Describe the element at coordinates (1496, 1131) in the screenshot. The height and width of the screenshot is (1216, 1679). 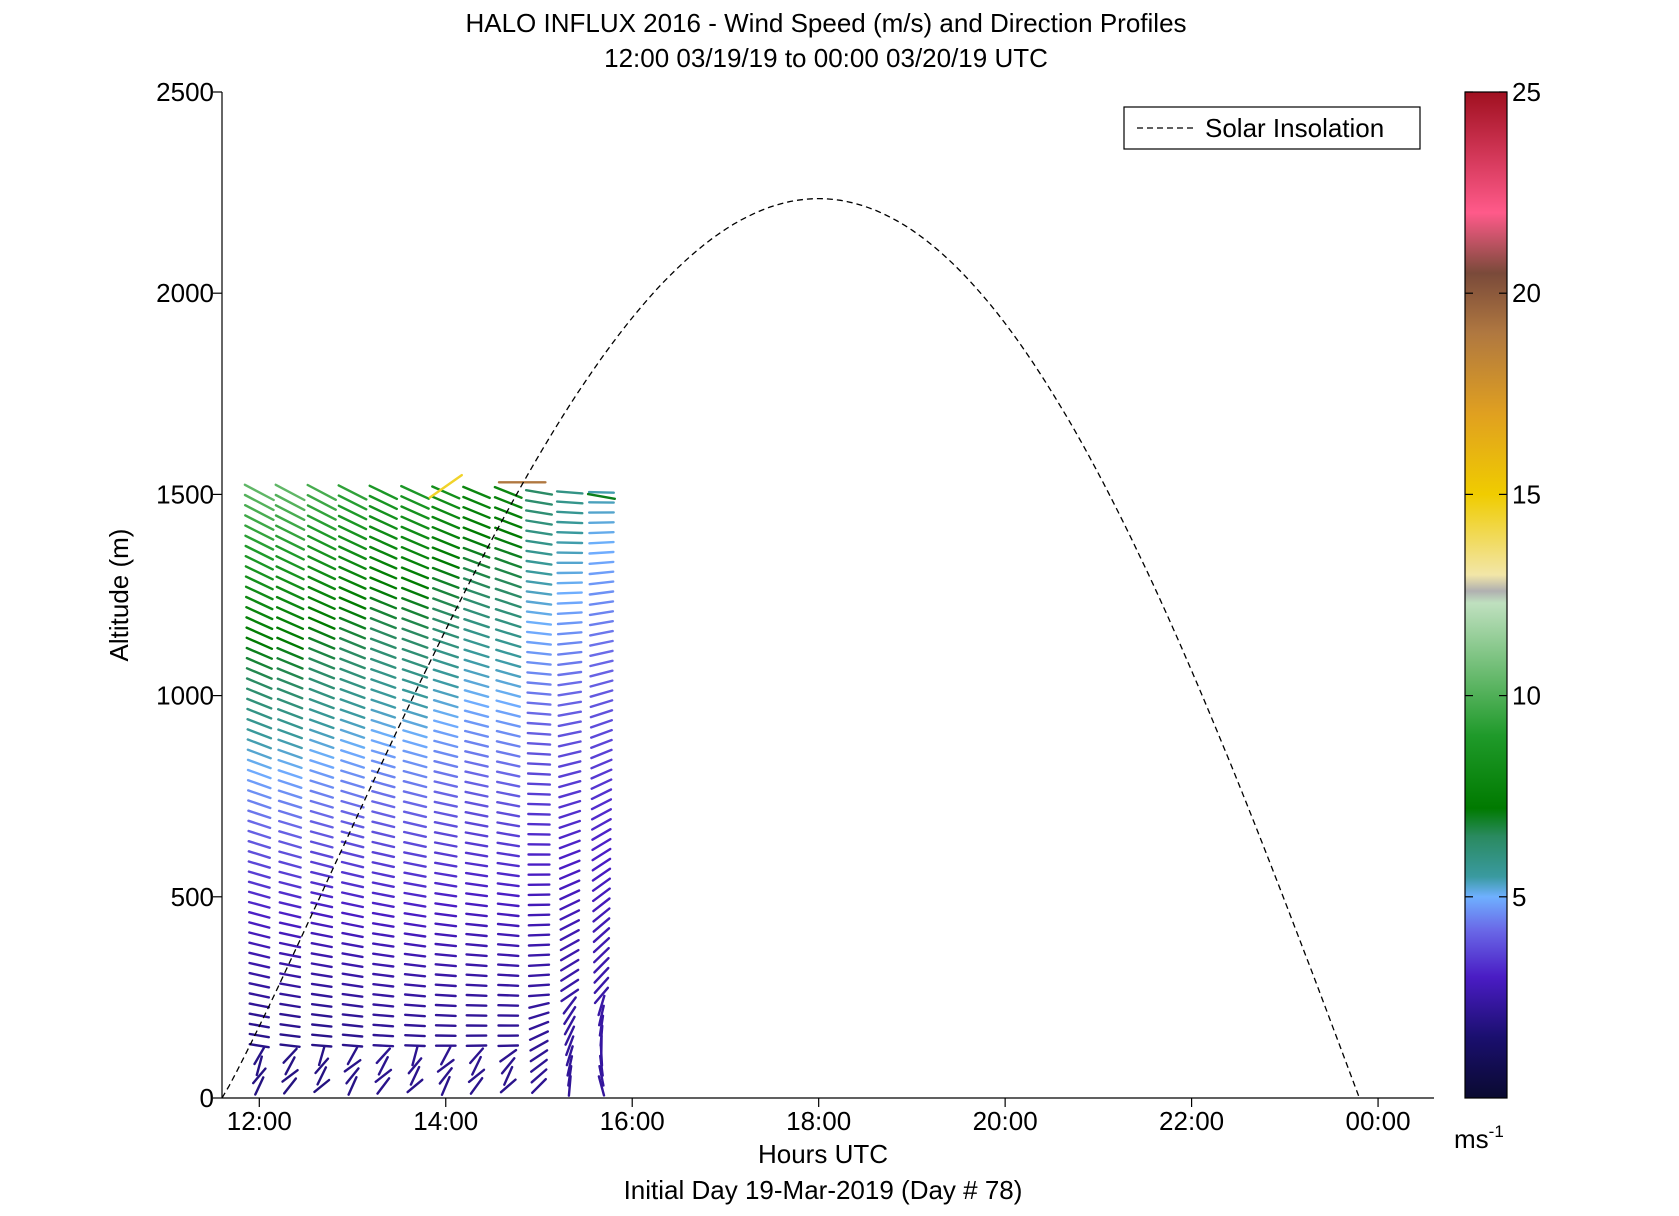
I see `colorbar-unit-exponent: -1` at that location.